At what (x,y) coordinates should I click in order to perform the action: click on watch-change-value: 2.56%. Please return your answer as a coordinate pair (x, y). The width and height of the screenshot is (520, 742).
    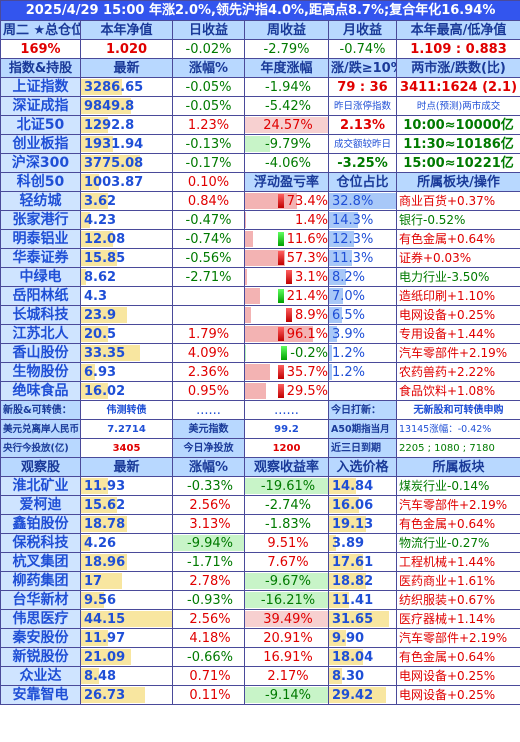
    Looking at the image, I should click on (210, 505).